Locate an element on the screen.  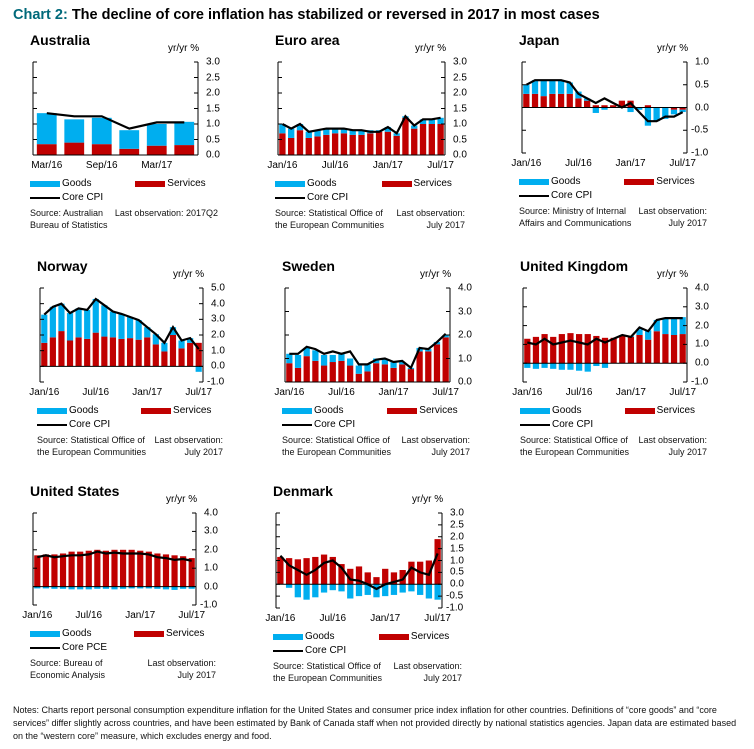
y-tick-label: 4.0 is located at coordinates (211, 513).